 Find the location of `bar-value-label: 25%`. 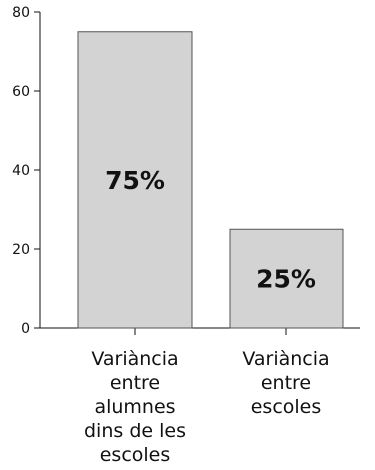

bar-value-label: 25% is located at coordinates (286, 279).